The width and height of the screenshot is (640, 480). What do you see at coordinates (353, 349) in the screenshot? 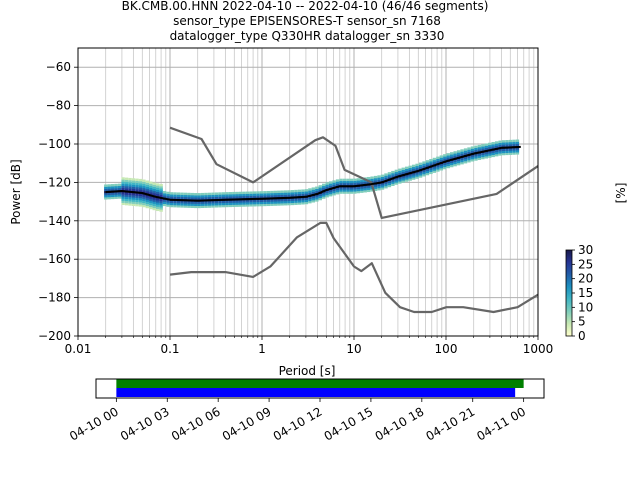
I see `x-tick-label: 10` at bounding box center [353, 349].